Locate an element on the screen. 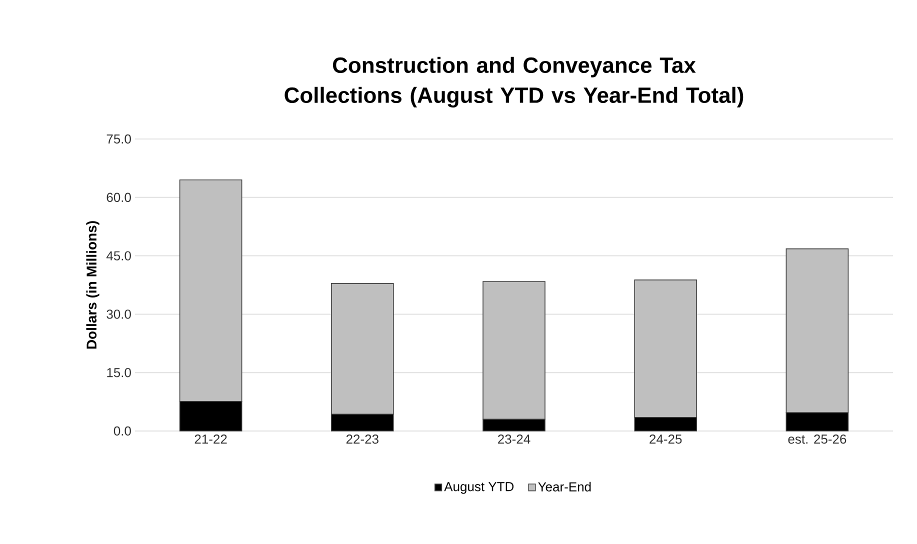 The image size is (917, 544). y-axis-title: Dollars (in Millions) is located at coordinates (93, 285).